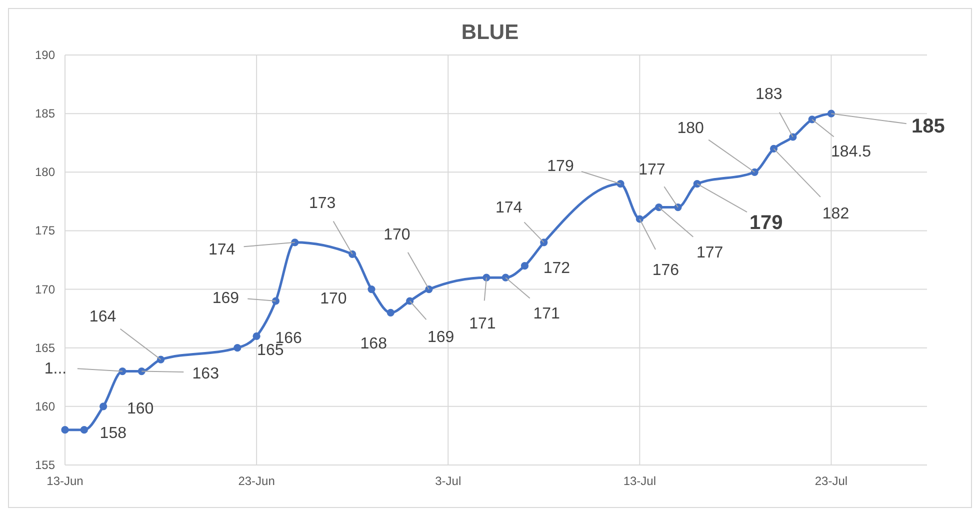 This screenshot has width=980, height=518. I want to click on x-tick-label: 23-Jun, so click(256, 481).